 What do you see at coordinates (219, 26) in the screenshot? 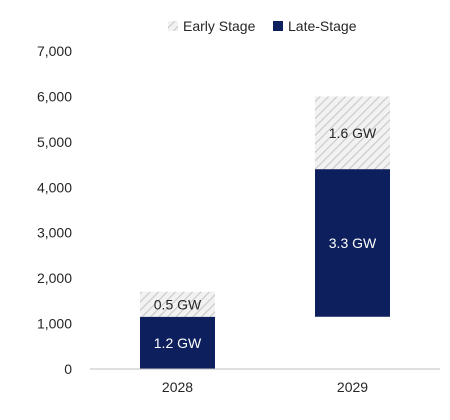
I see `legend-label-early-stage: Early Stage` at bounding box center [219, 26].